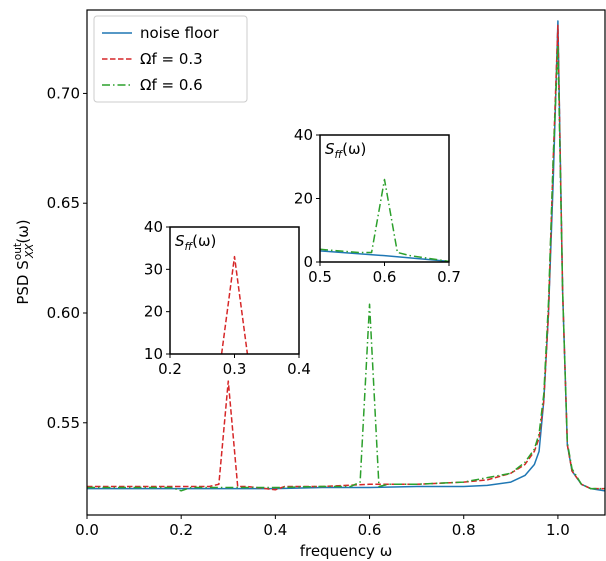 This screenshot has width=606, height=561. Describe the element at coordinates (153, 227) in the screenshot. I see `inset-left-y-tick-label: 40` at that location.